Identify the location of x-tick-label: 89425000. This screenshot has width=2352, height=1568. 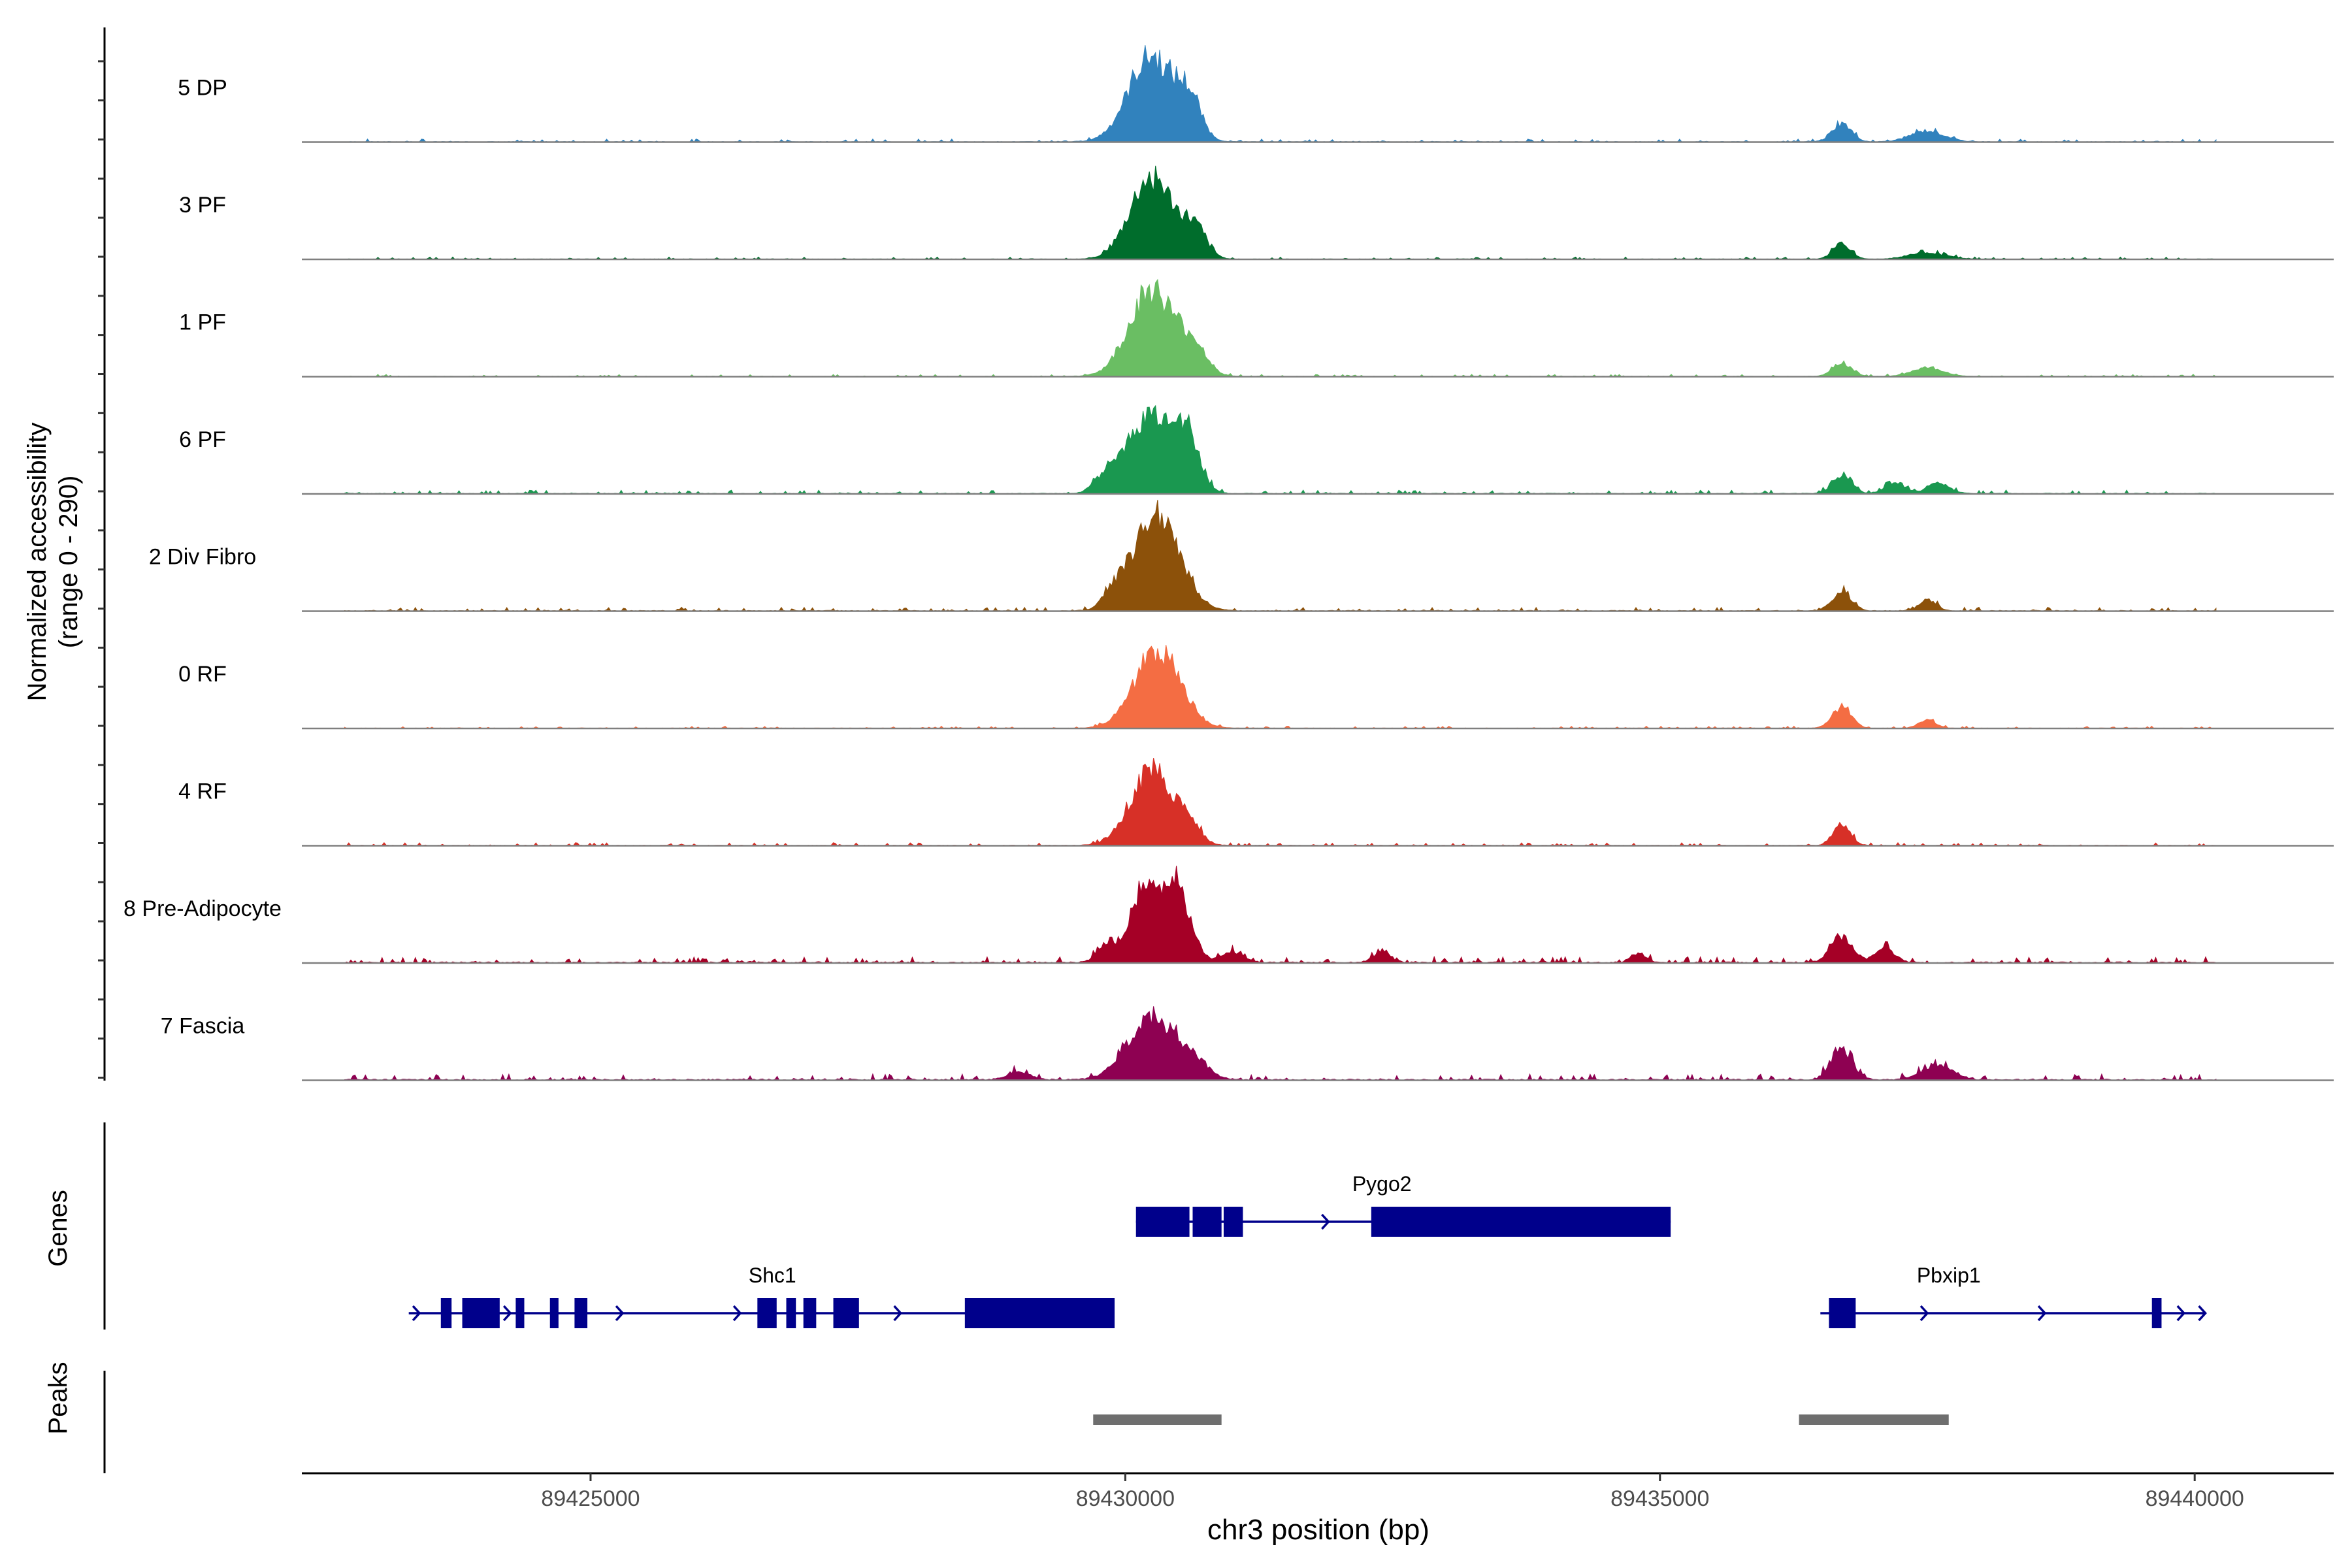
(590, 1498).